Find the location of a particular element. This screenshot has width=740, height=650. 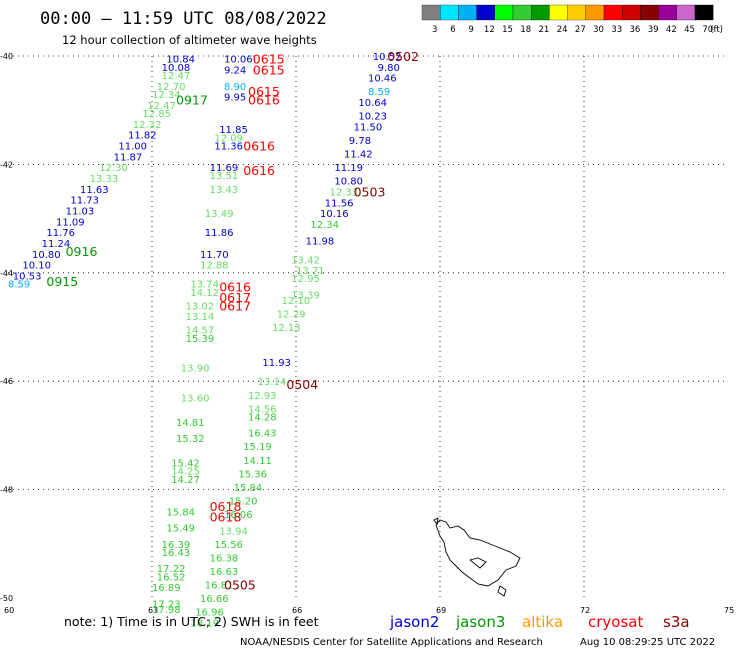

wave-height-label: 10.08 is located at coordinates (176, 68).